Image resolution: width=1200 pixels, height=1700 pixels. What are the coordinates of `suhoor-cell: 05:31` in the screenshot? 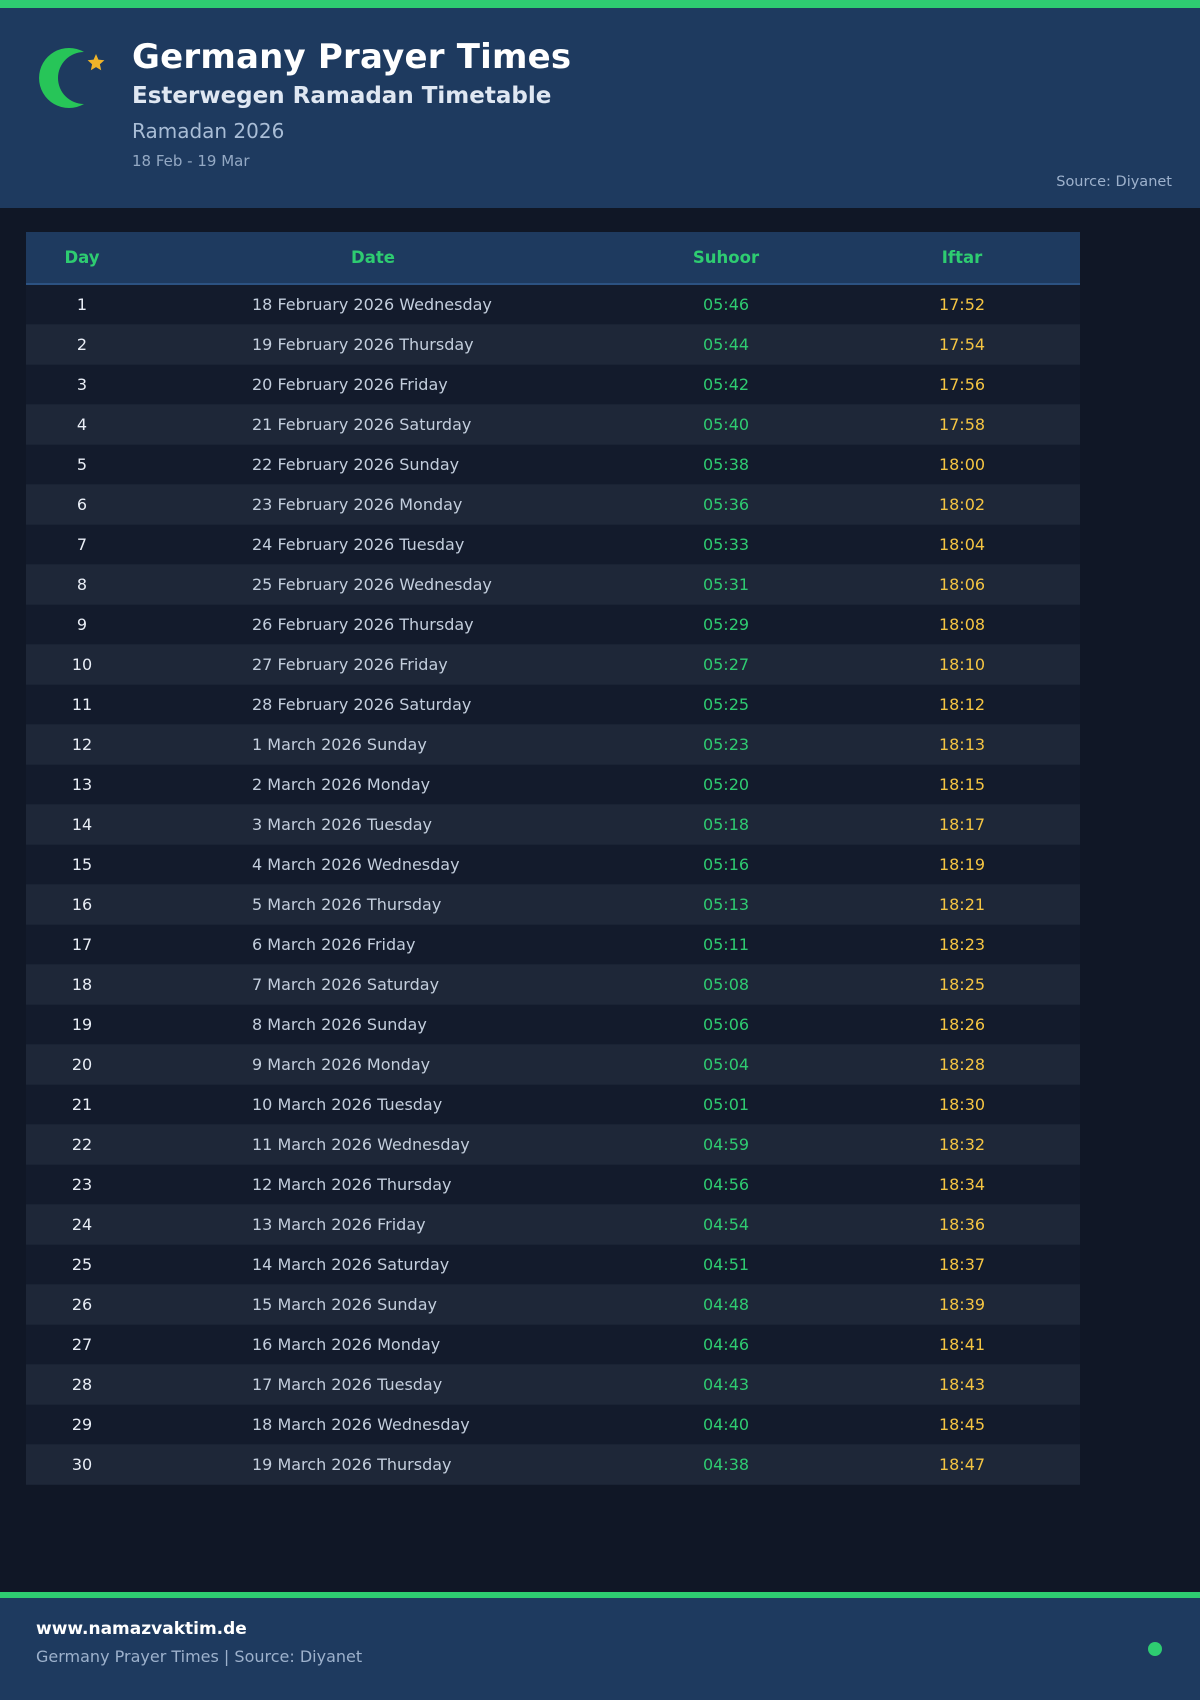 It's located at (726, 584).